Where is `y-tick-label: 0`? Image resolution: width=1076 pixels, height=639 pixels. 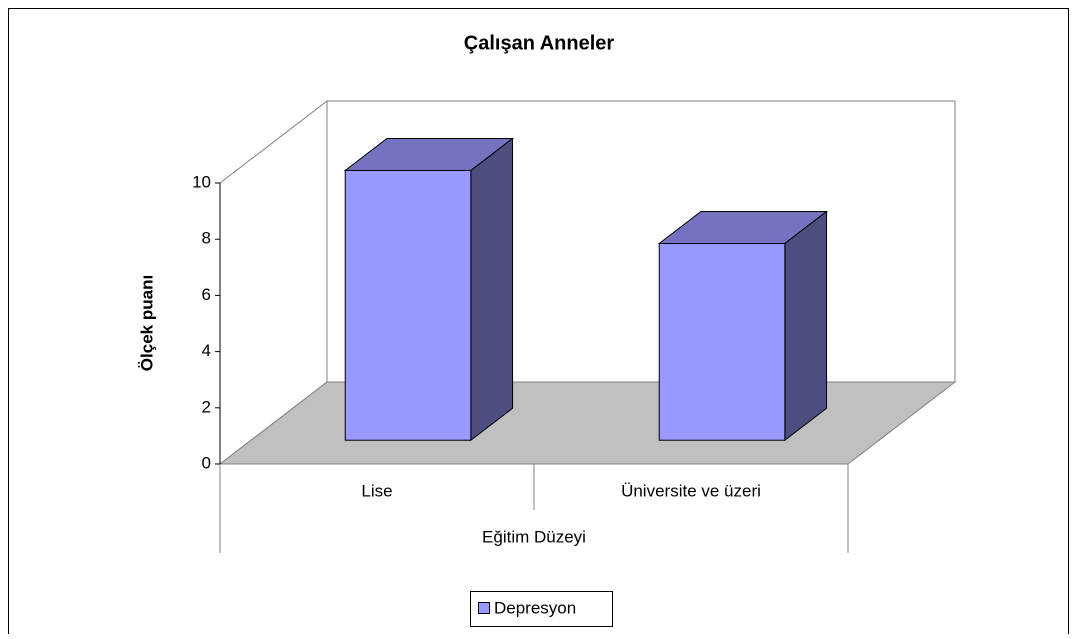 y-tick-label: 0 is located at coordinates (206, 462).